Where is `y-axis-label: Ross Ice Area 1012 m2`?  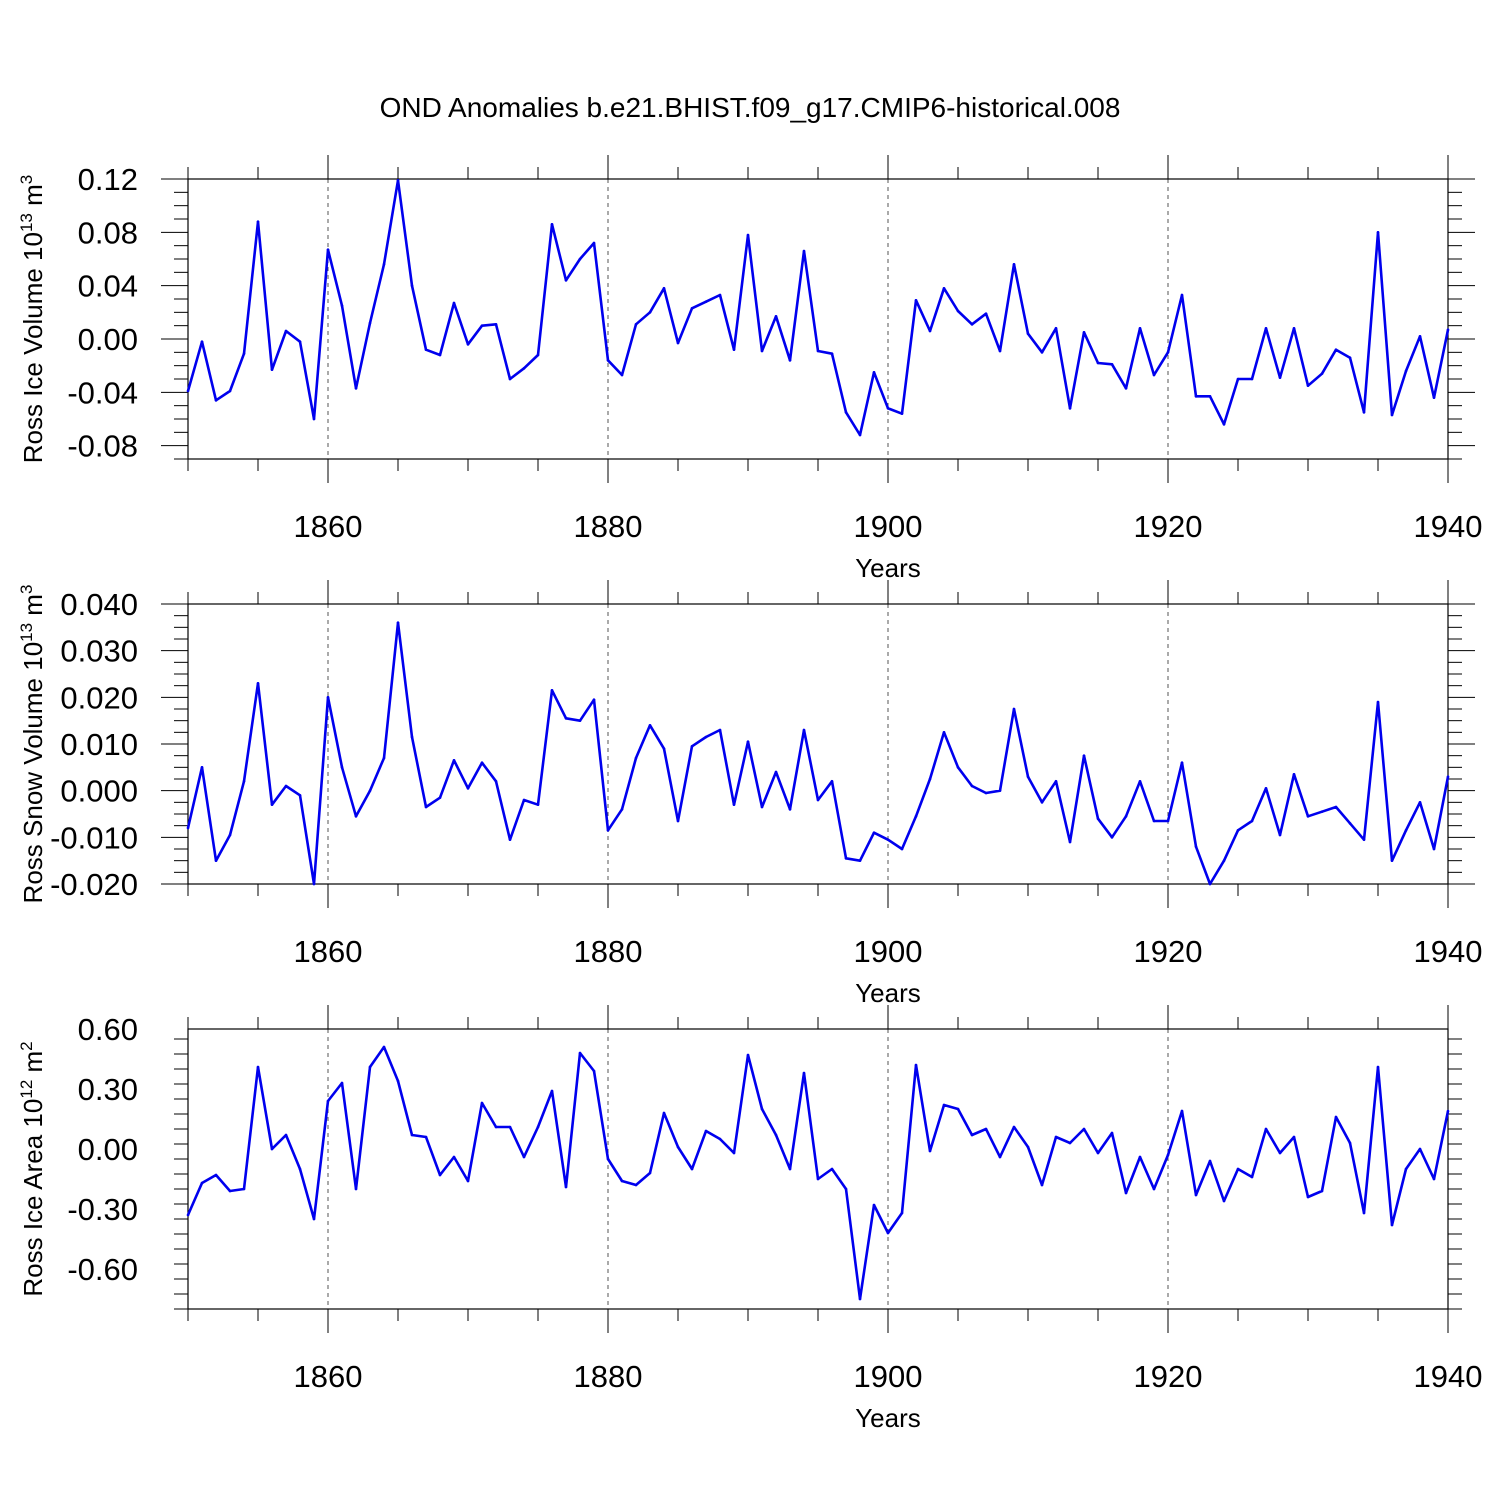 y-axis-label: Ross Ice Area 1012 m2 is located at coordinates (32, 1168).